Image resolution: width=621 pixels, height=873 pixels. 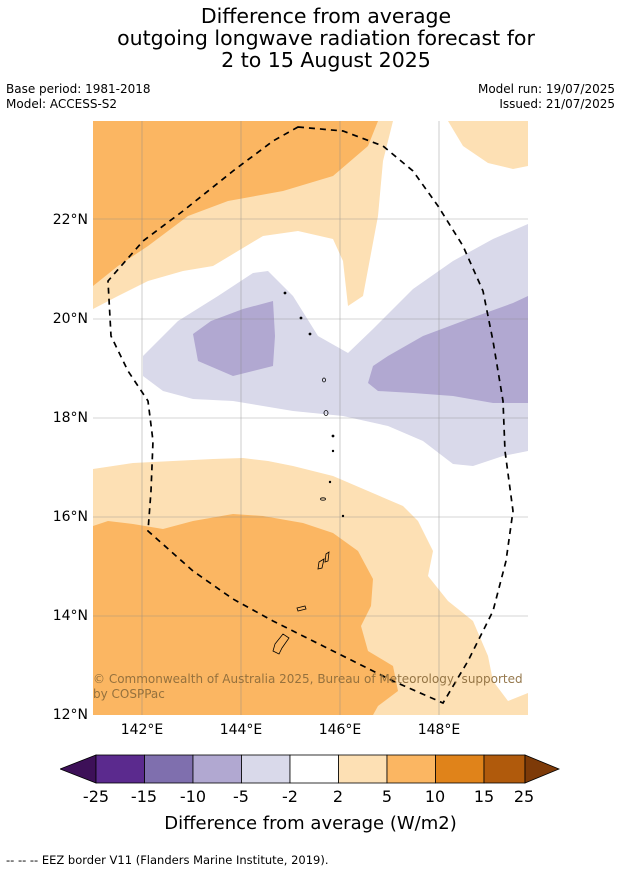 I want to click on colorbar-tick-label: -25, so click(x=96, y=796).